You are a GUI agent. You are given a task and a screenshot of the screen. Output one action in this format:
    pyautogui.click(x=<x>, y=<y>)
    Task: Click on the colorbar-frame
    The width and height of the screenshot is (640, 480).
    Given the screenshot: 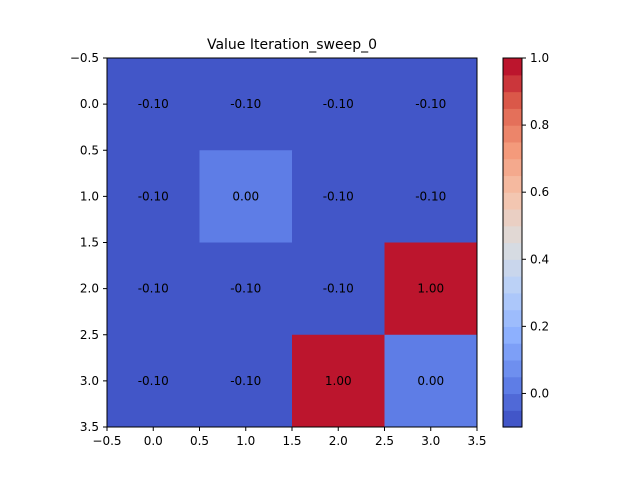 What is the action you would take?
    pyautogui.click(x=512, y=242)
    